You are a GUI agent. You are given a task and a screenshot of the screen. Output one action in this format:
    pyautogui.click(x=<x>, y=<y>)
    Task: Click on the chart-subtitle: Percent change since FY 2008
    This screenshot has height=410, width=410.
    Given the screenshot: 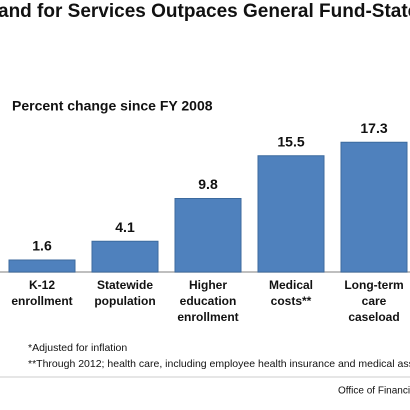 What is the action you would take?
    pyautogui.click(x=112, y=106)
    